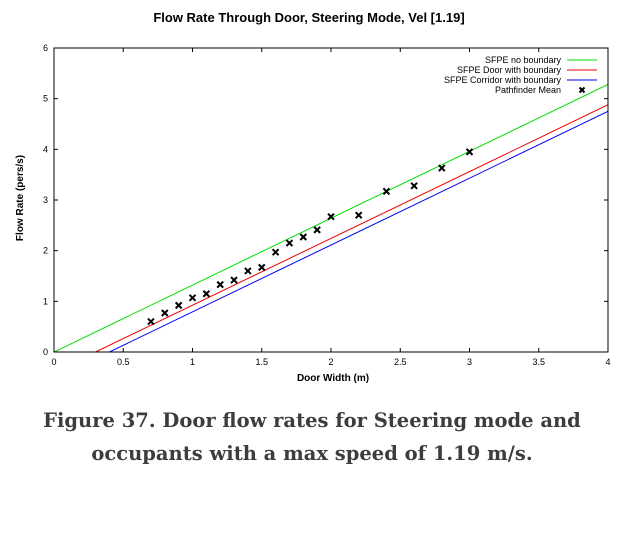 Image resolution: width=624 pixels, height=550 pixels. I want to click on legend-label: Pathfinder Mean, so click(528, 90).